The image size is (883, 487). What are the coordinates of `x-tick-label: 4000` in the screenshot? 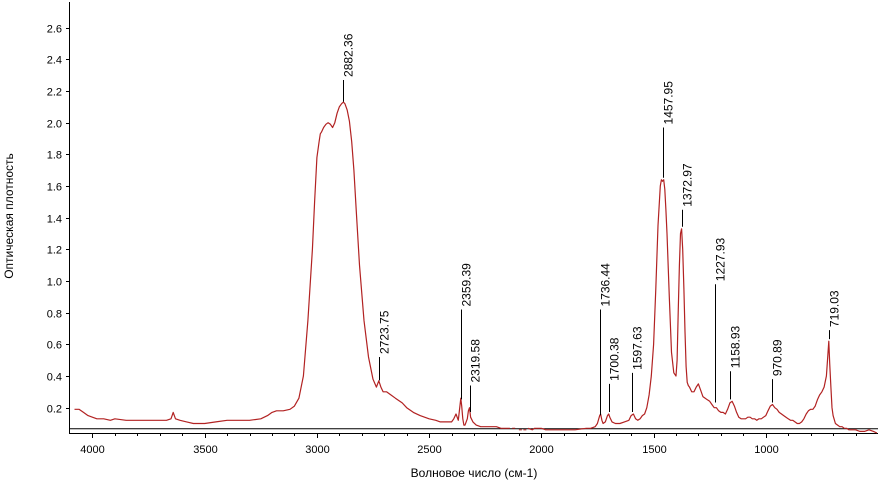 It's located at (92, 450).